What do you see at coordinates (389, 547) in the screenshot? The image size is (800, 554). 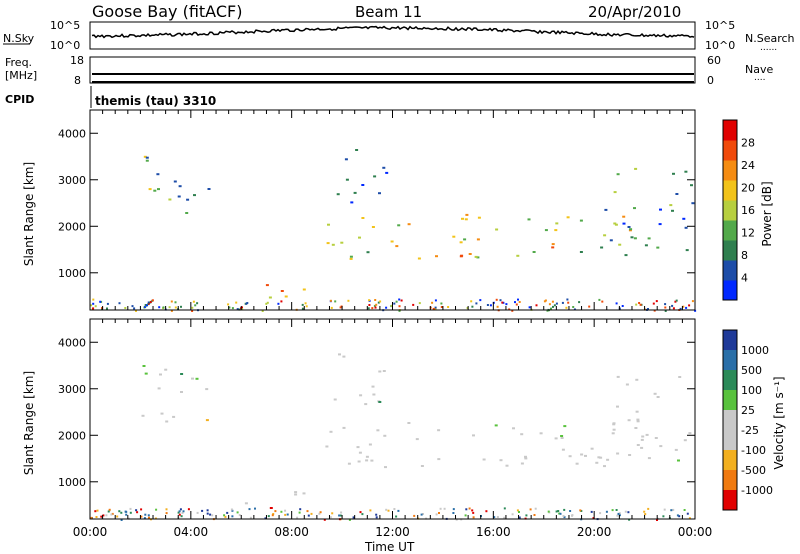 I see `xlabel: Time UT` at bounding box center [389, 547].